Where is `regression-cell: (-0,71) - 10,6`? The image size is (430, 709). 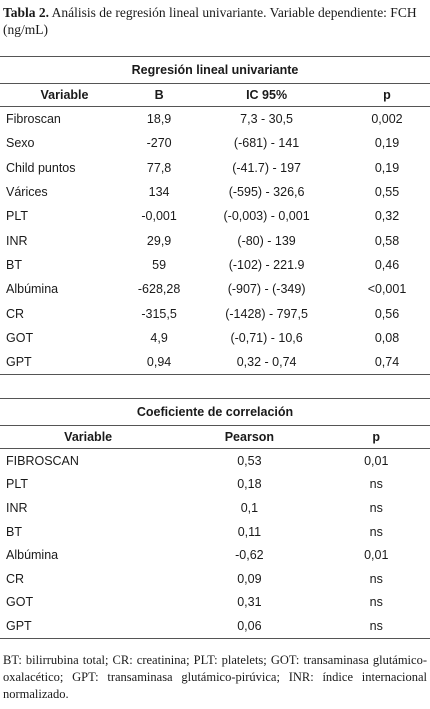 regression-cell: (-0,71) - 10,6 is located at coordinates (266, 337).